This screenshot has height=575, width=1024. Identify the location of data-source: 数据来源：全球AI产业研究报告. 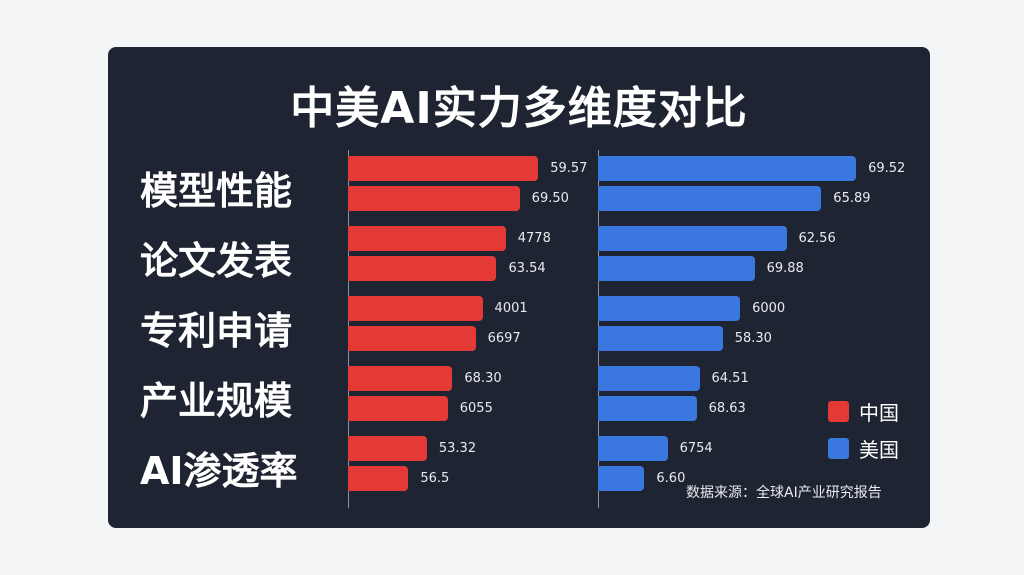
(784, 493).